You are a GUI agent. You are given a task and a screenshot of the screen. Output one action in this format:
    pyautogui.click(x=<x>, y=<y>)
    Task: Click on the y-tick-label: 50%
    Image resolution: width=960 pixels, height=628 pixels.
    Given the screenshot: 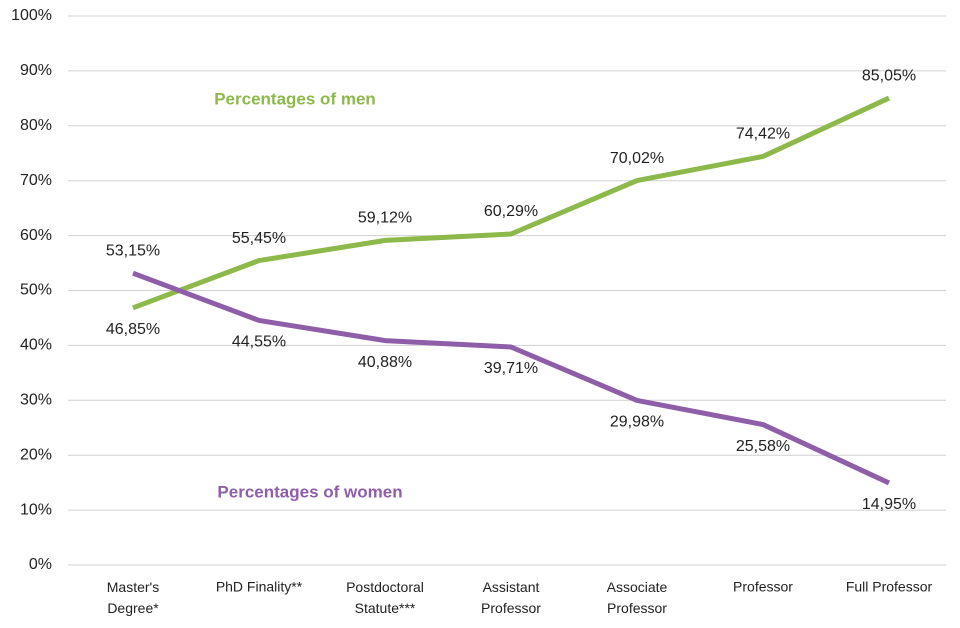 What is the action you would take?
    pyautogui.click(x=36, y=290)
    